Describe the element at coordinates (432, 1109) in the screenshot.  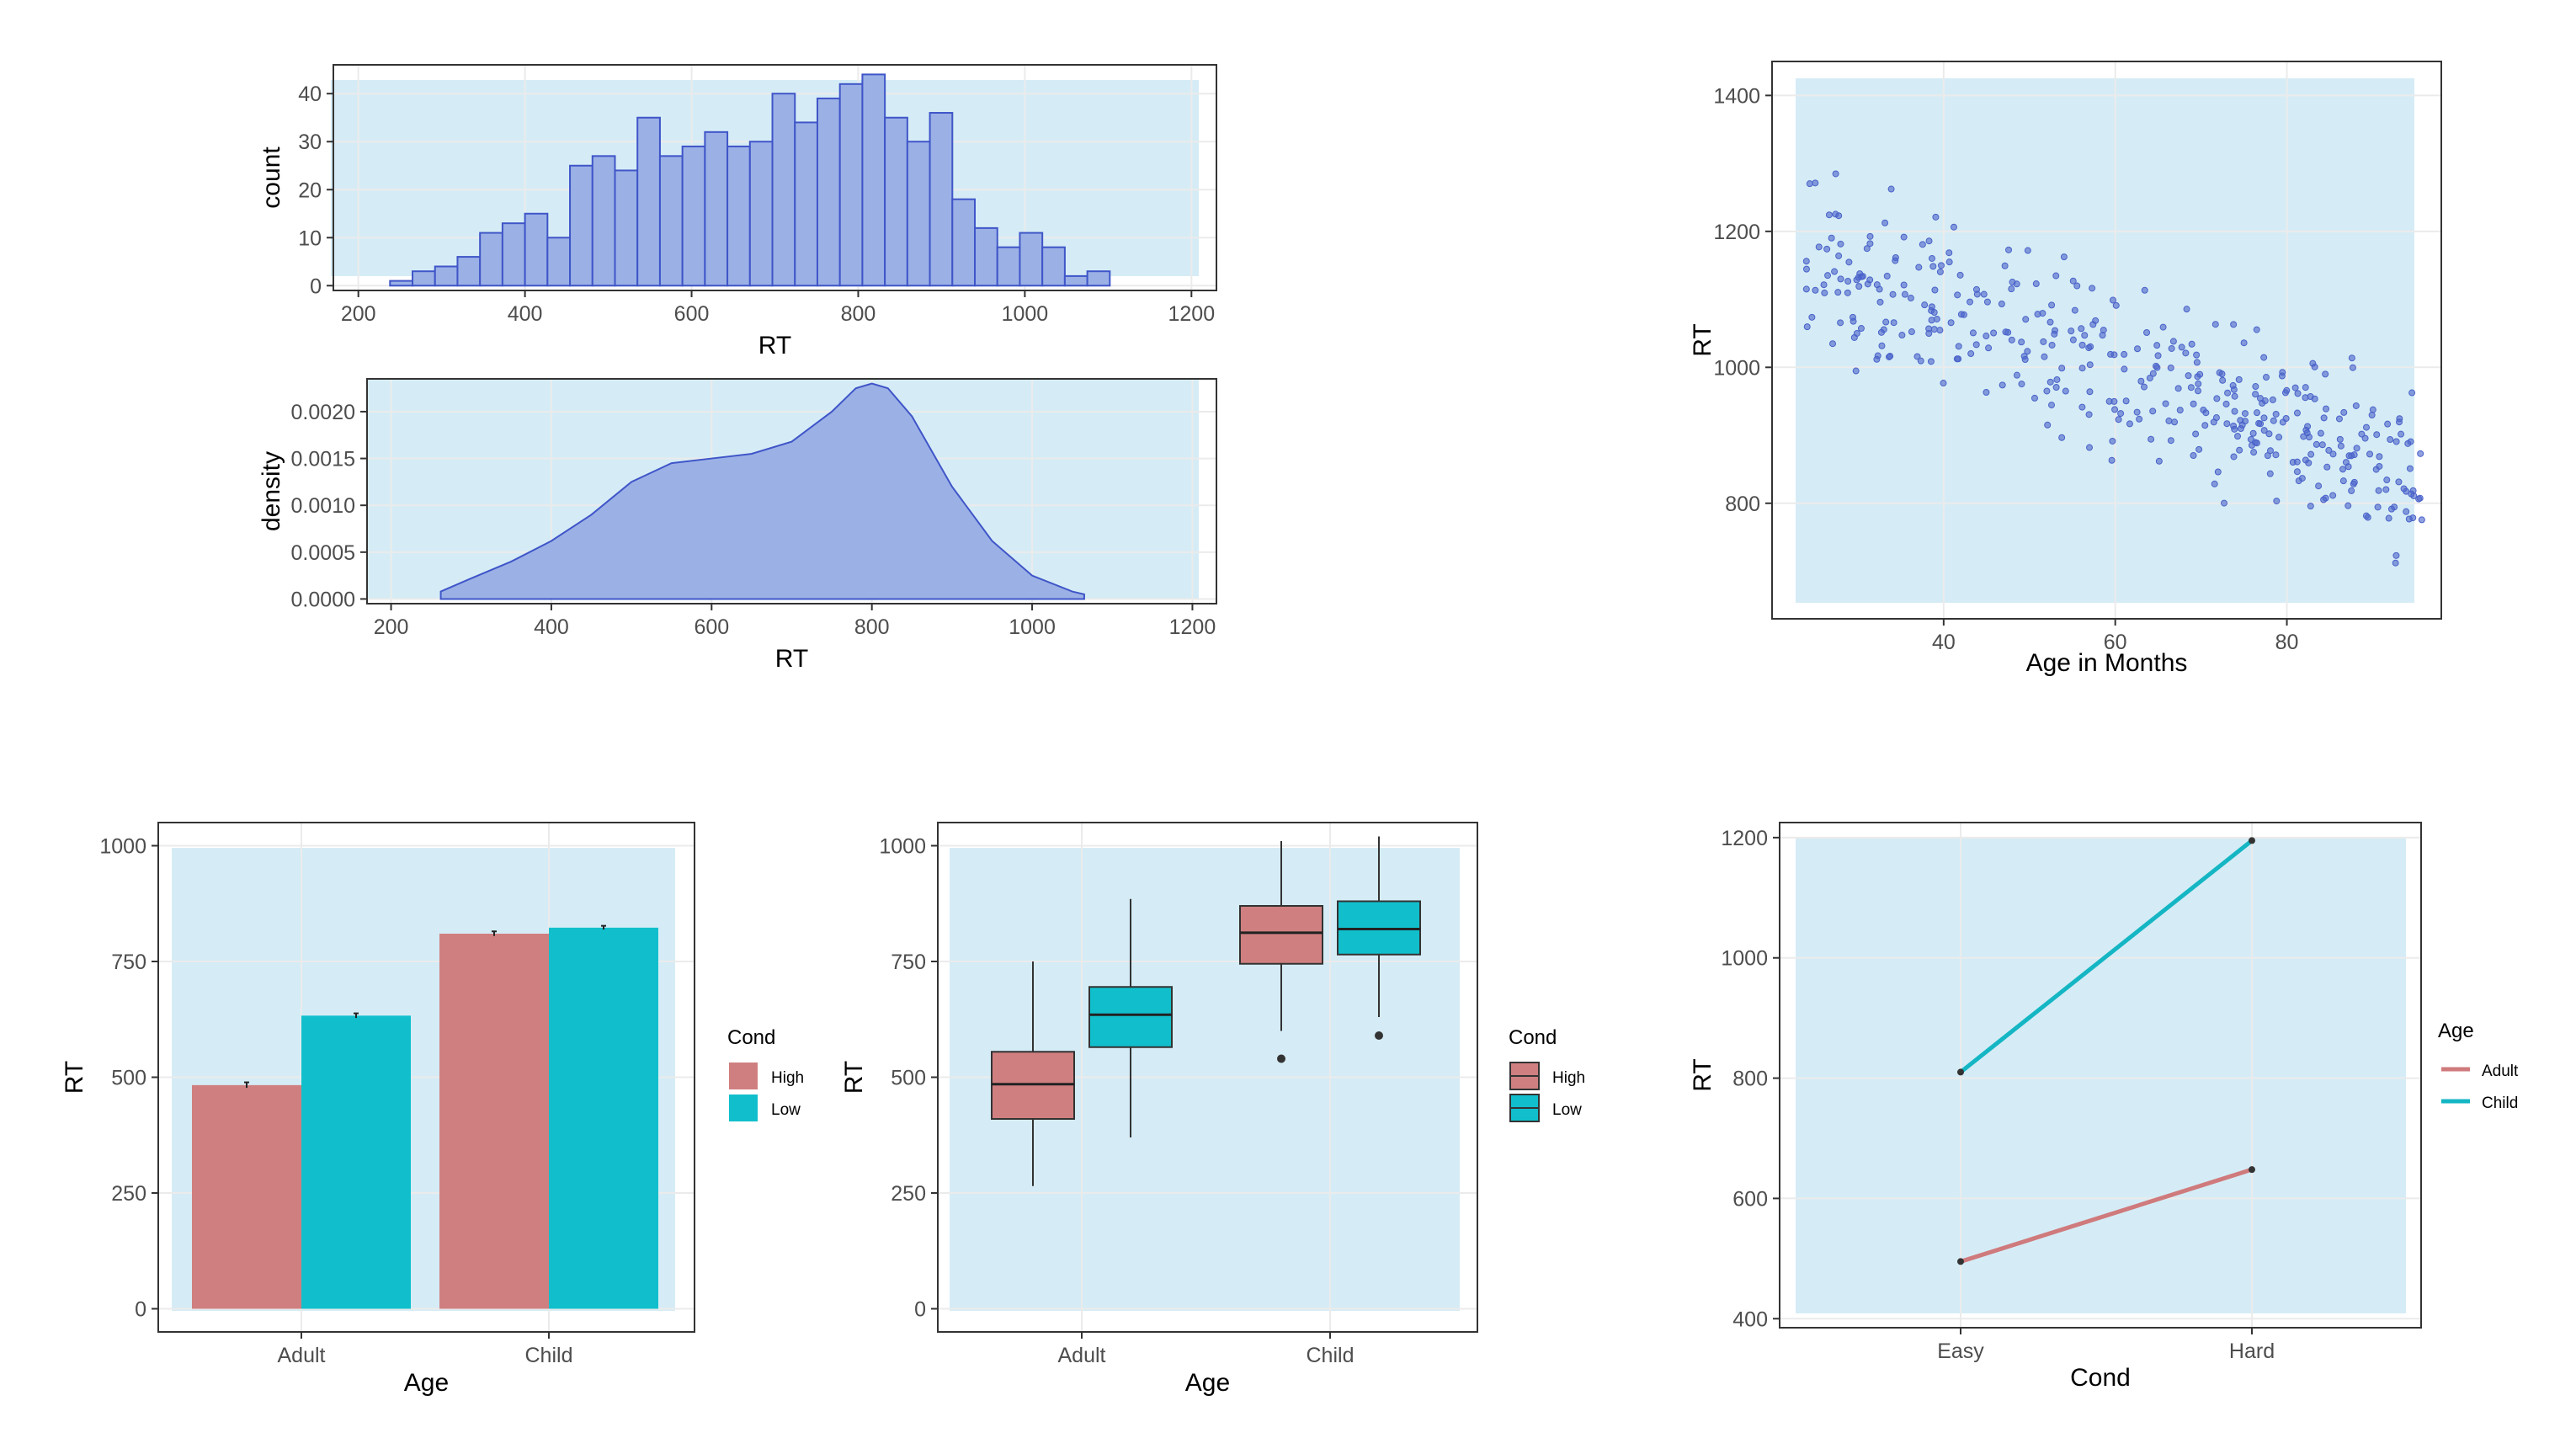
I see `bar-panel: Adult Child 0 250 500 750 1000 Age RT Cond High Low` at that location.